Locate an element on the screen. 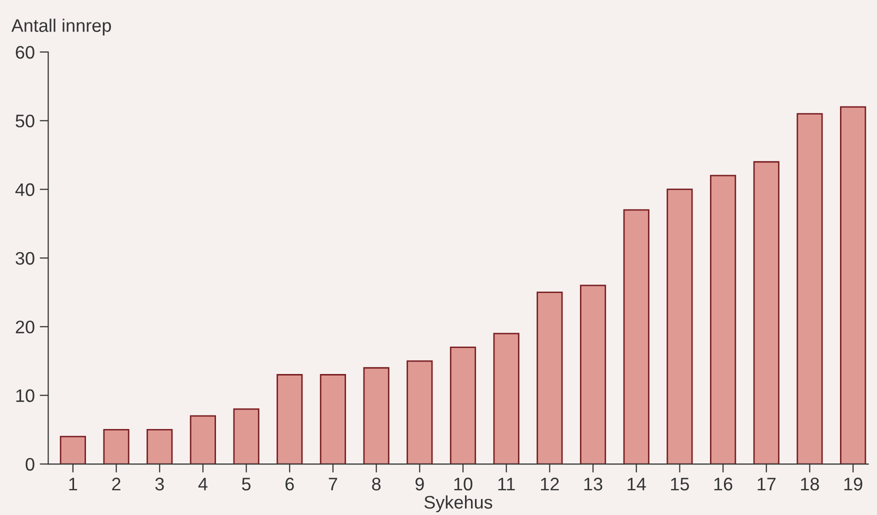  x-tick-label: 14 is located at coordinates (637, 484).